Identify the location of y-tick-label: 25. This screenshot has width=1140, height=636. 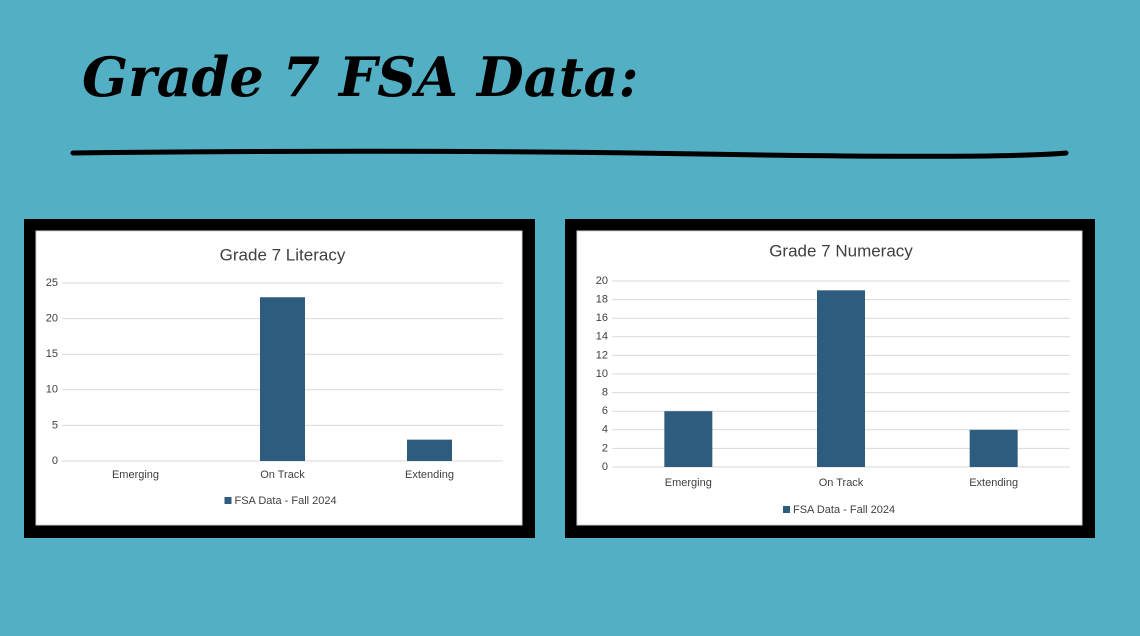
(52, 283).